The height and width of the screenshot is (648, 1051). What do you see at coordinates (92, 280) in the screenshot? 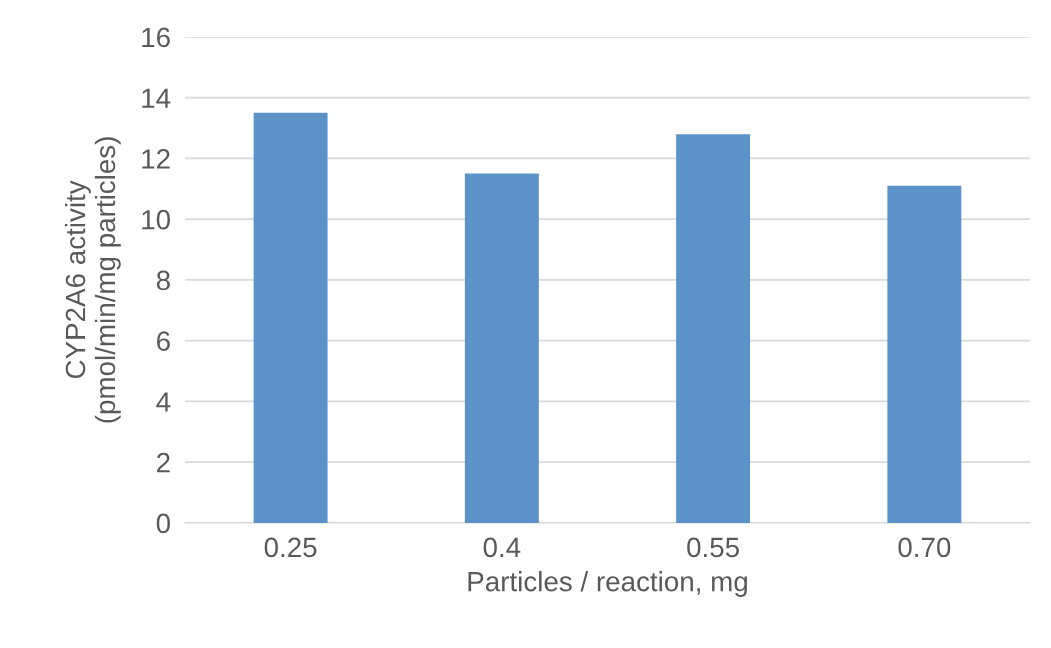
I see `y-axis-title: CYP2A6 activity (pmol/min/mg particles)` at bounding box center [92, 280].